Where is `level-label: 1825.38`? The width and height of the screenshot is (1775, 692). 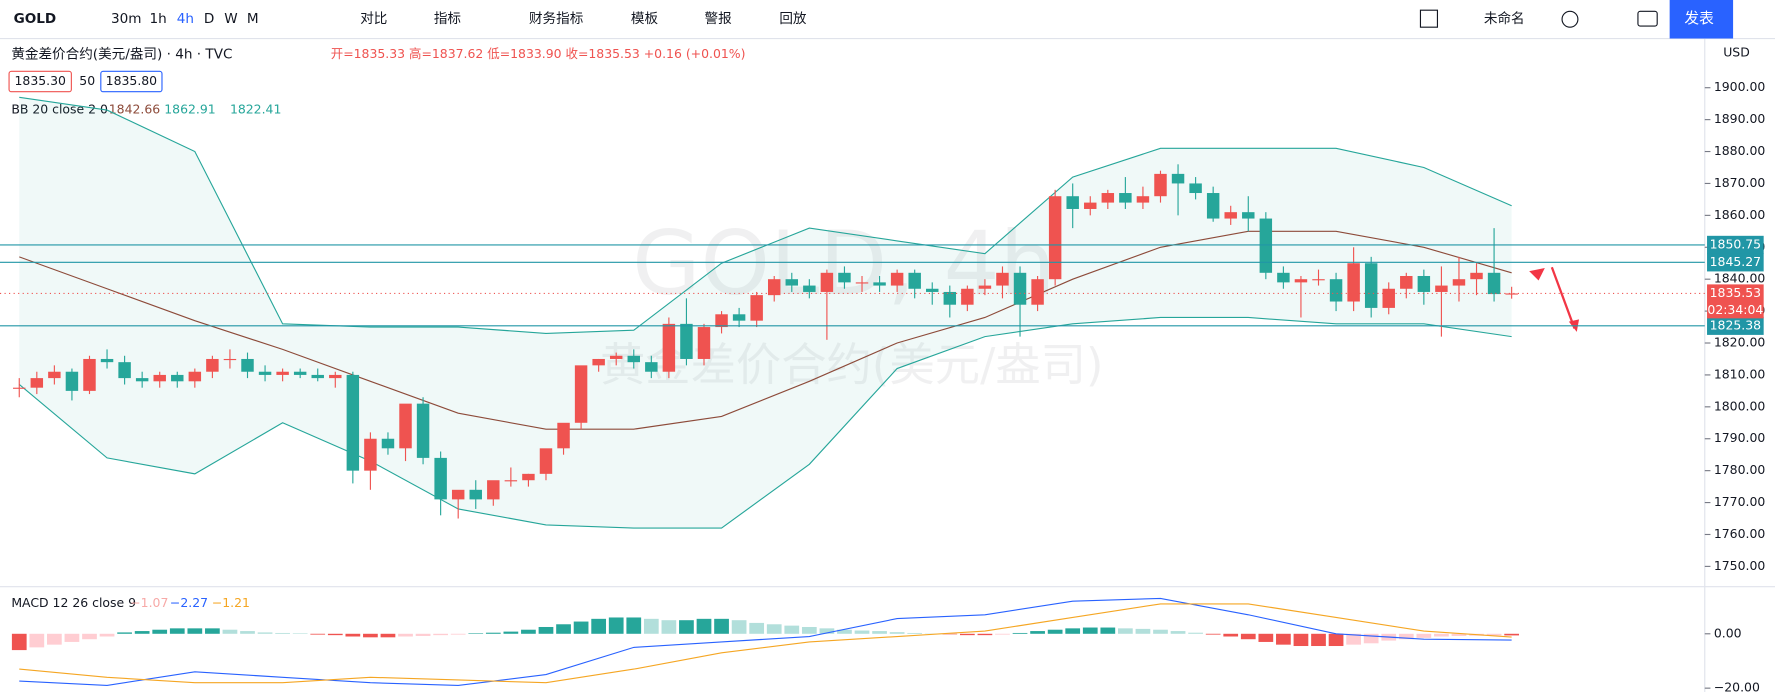 level-label: 1825.38 is located at coordinates (1736, 324).